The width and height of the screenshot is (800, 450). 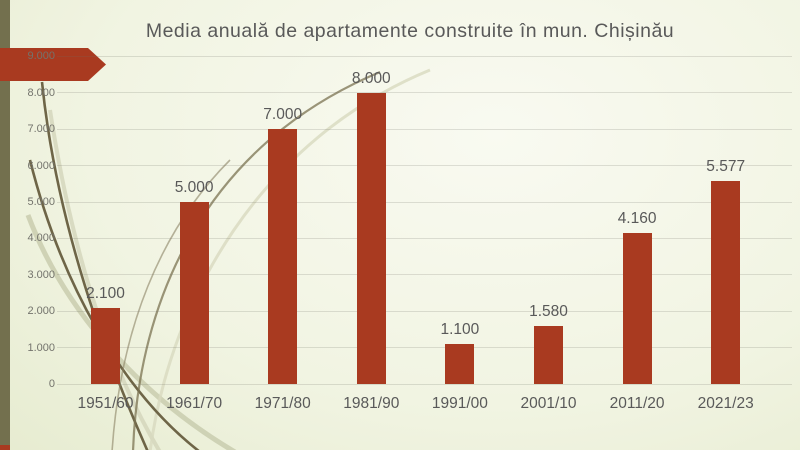 What do you see at coordinates (637, 218) in the screenshot?
I see `bar-value-label: 4.160` at bounding box center [637, 218].